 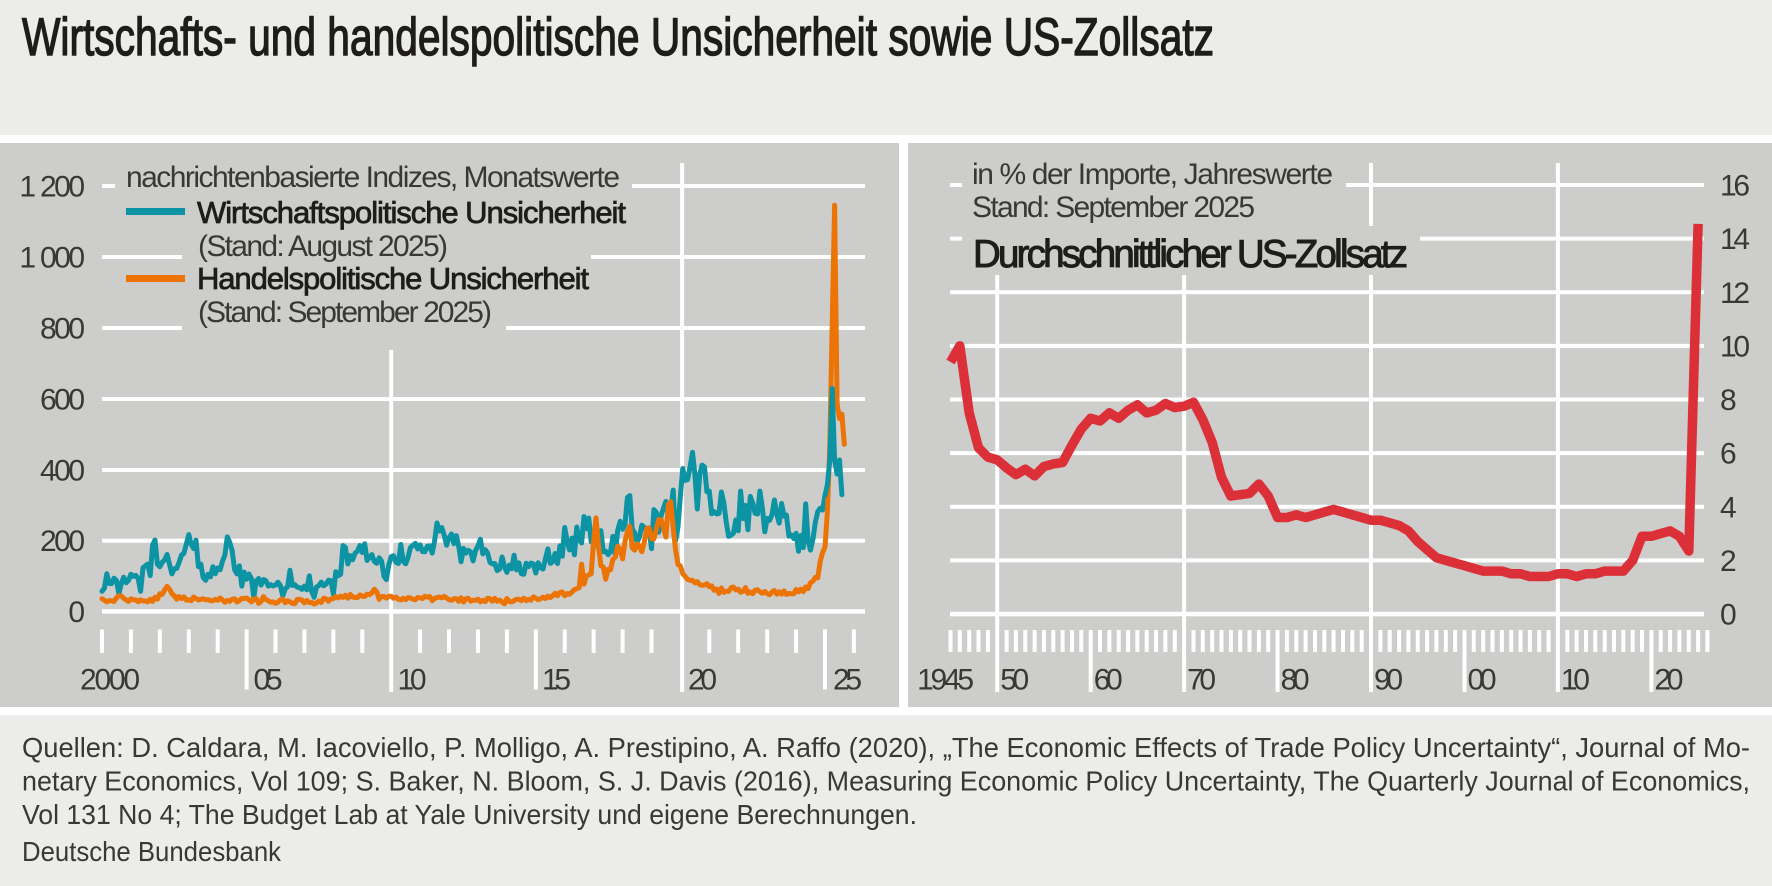 What do you see at coordinates (1201, 680) in the screenshot?
I see `svg-text: 70` at bounding box center [1201, 680].